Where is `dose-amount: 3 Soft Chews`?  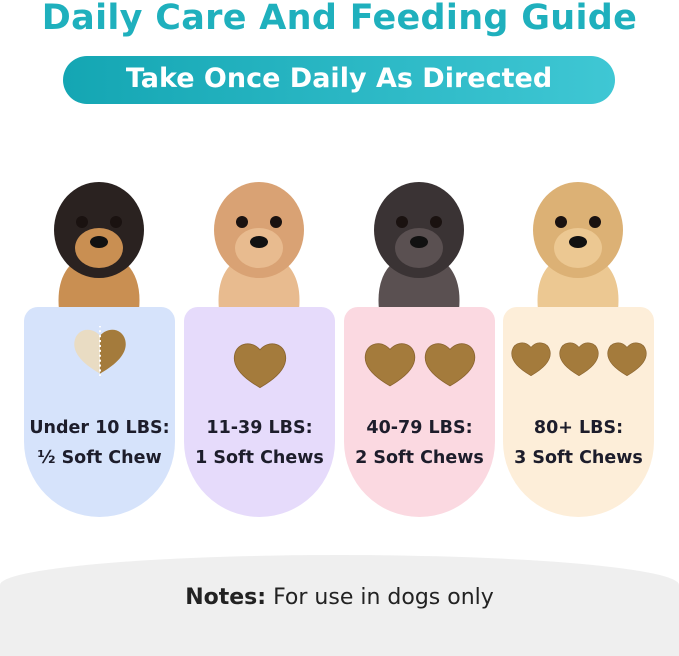 dose-amount: 3 Soft Chews is located at coordinates (578, 458).